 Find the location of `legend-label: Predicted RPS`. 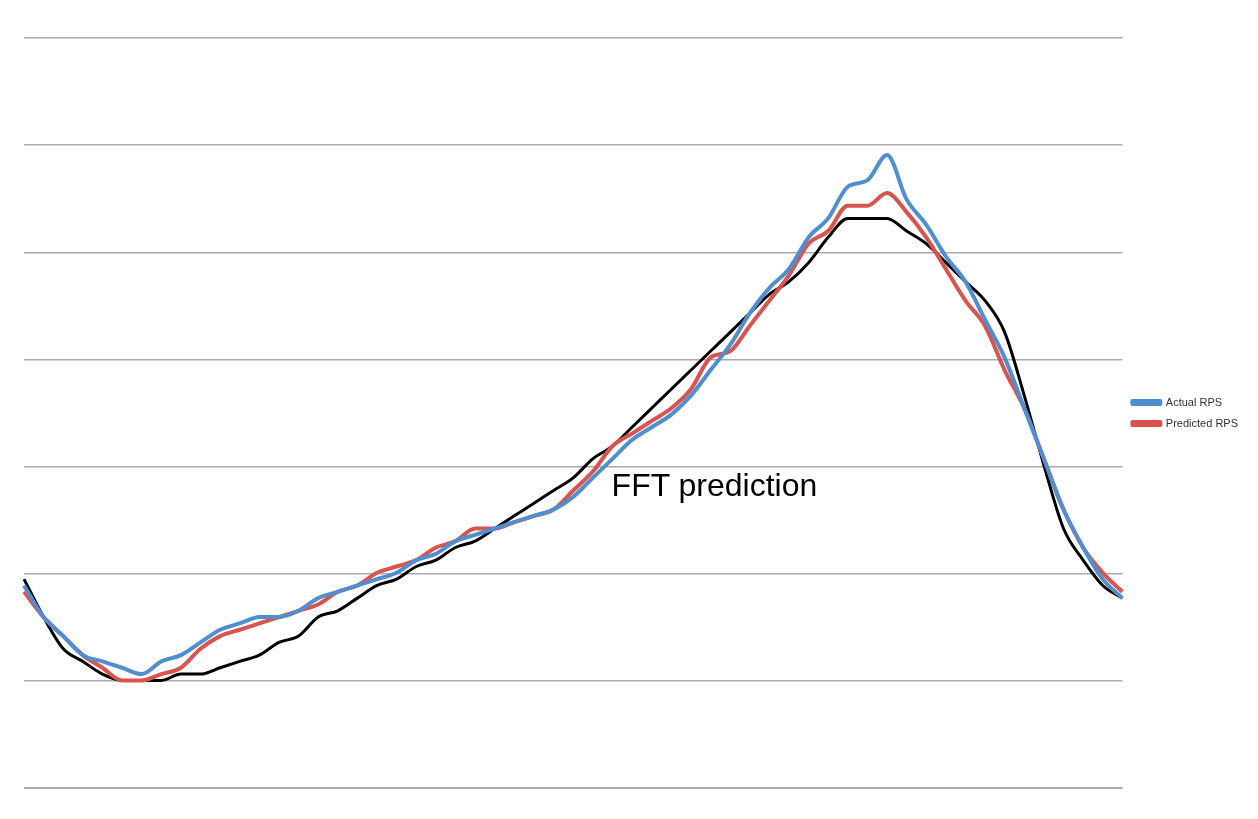

legend-label: Predicted RPS is located at coordinates (1202, 422).